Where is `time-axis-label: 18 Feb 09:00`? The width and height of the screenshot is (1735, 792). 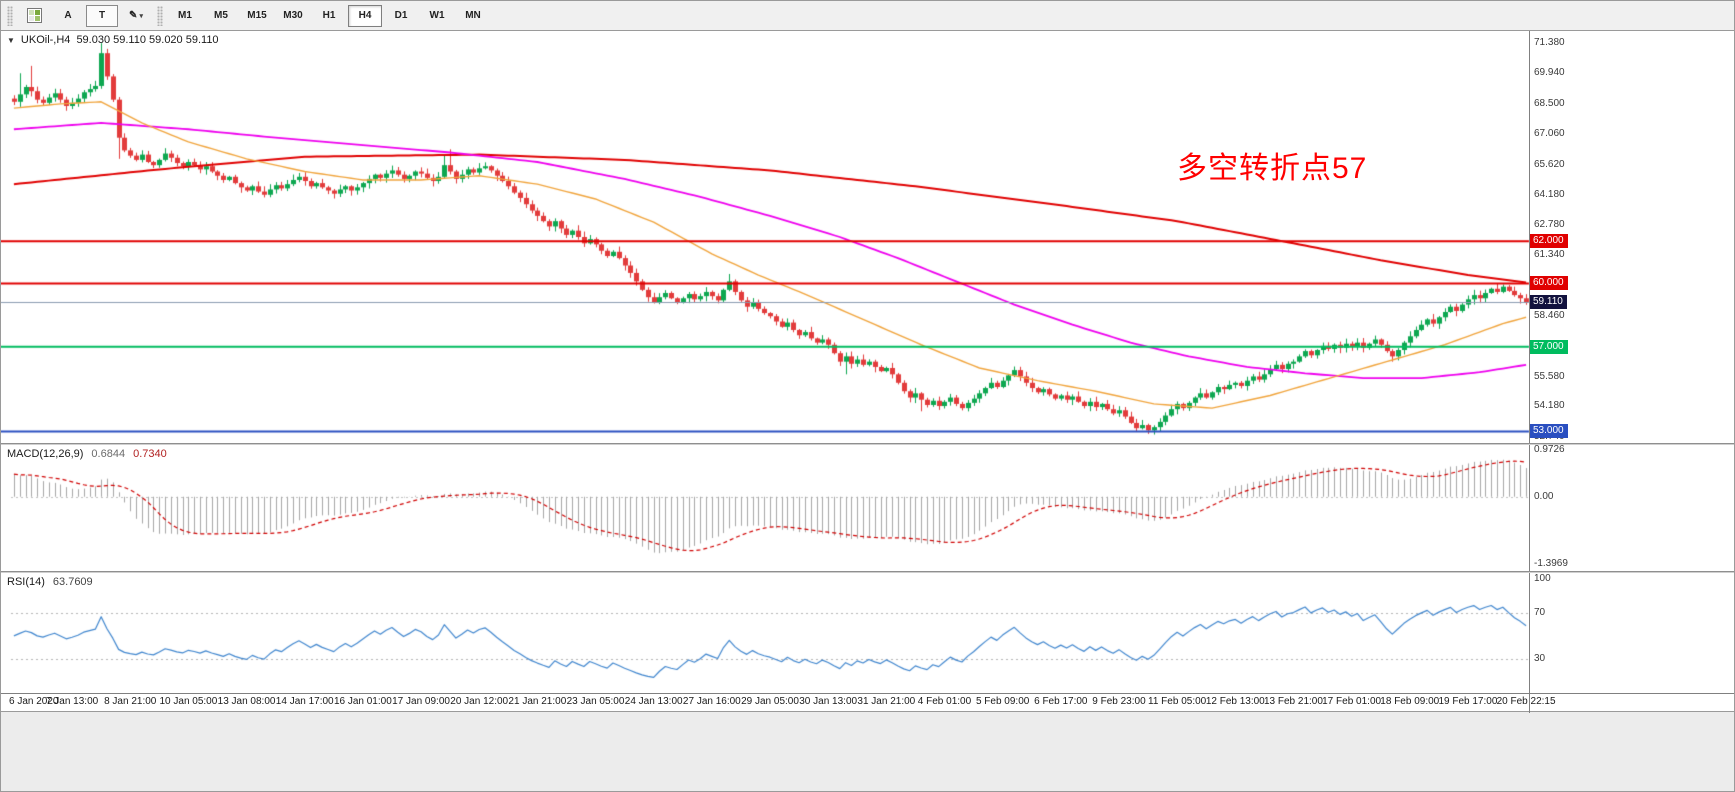
time-axis-label: 18 Feb 09:00 is located at coordinates (1410, 701).